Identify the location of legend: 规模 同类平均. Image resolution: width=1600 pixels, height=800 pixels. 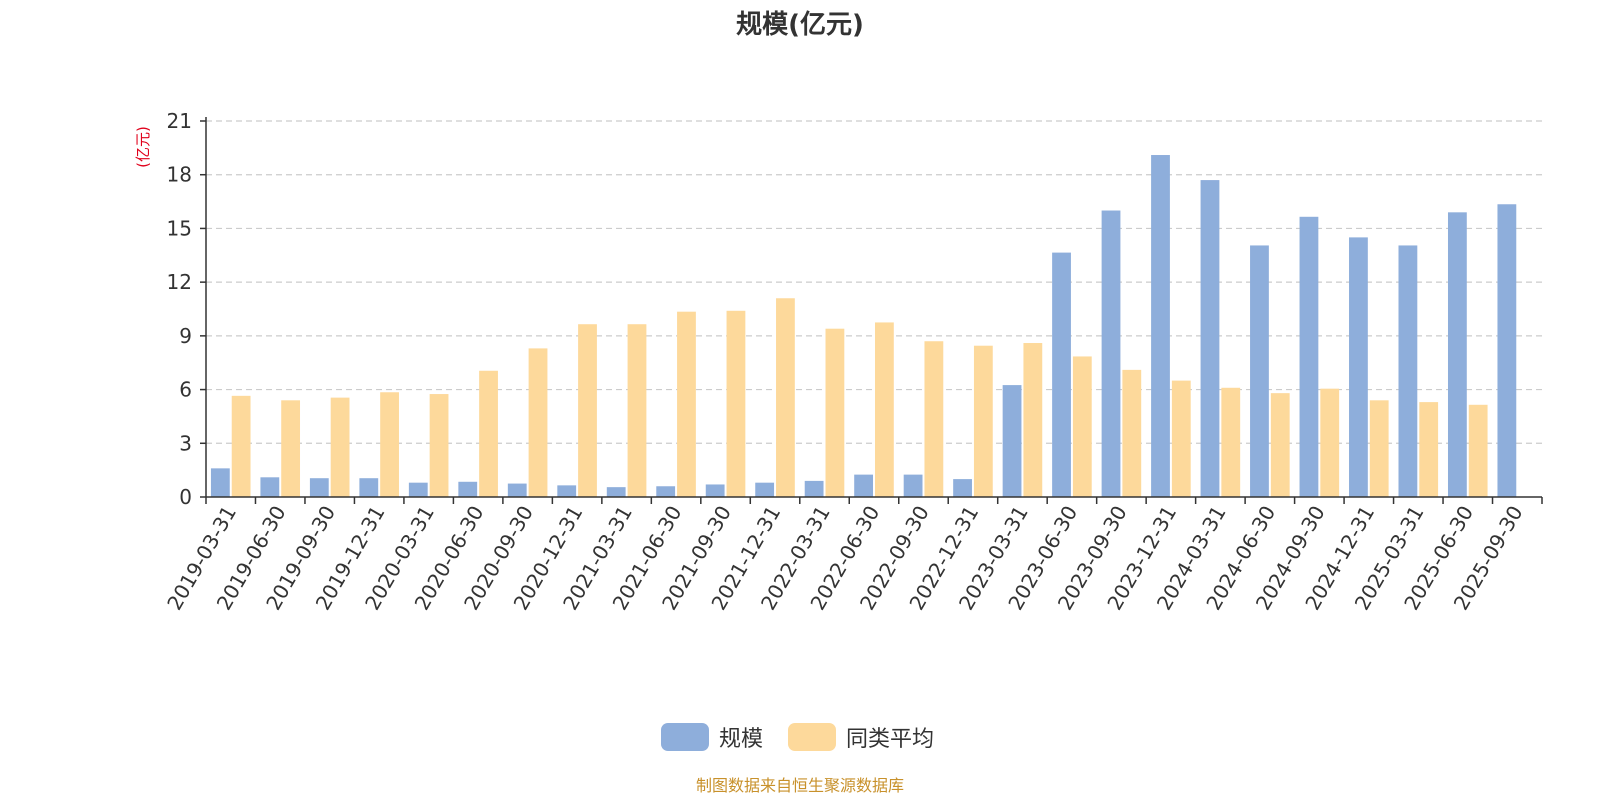
(797, 737).